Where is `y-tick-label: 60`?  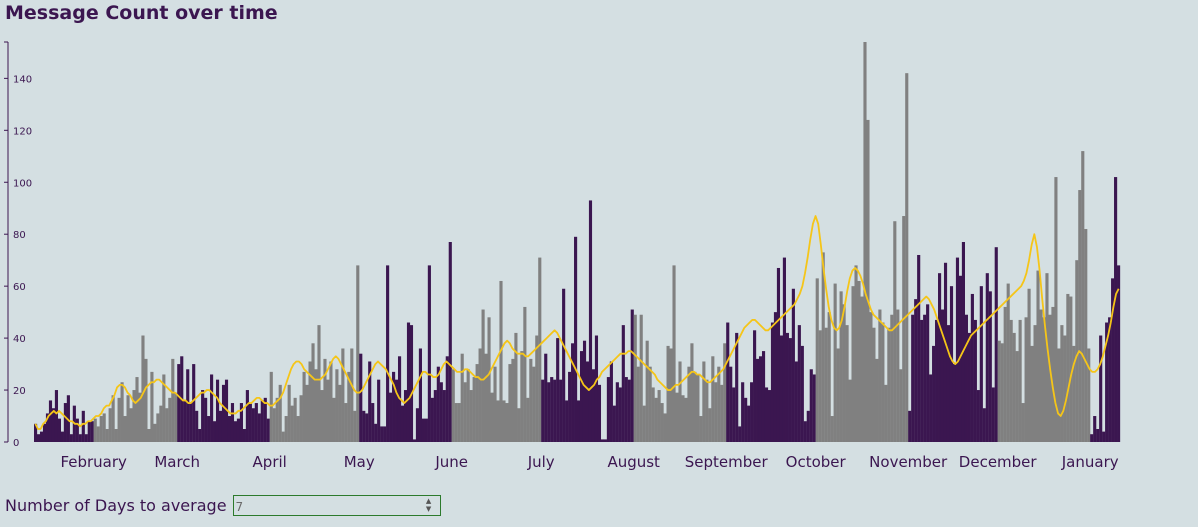
y-tick-label: 60 is located at coordinates (19, 287).